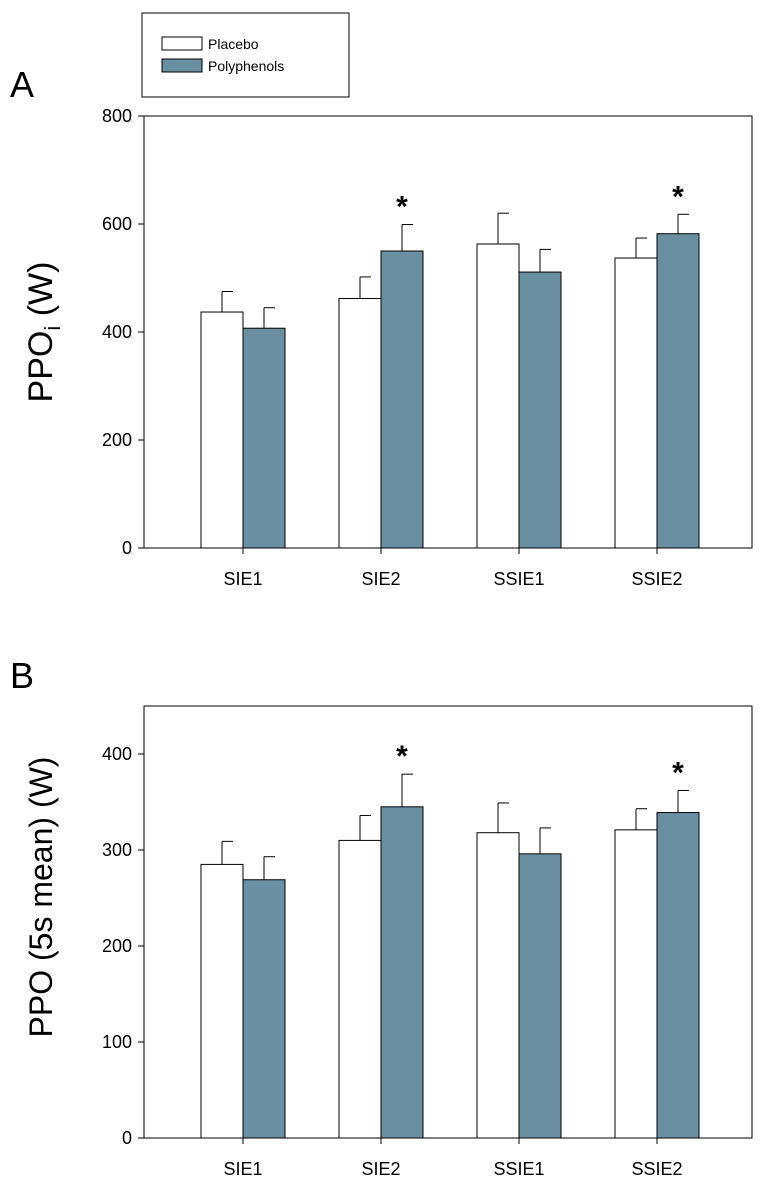 The width and height of the screenshot is (769, 1190). What do you see at coordinates (242, 579) in the screenshot?
I see `x-tick-label-a-sie1: SIE1` at bounding box center [242, 579].